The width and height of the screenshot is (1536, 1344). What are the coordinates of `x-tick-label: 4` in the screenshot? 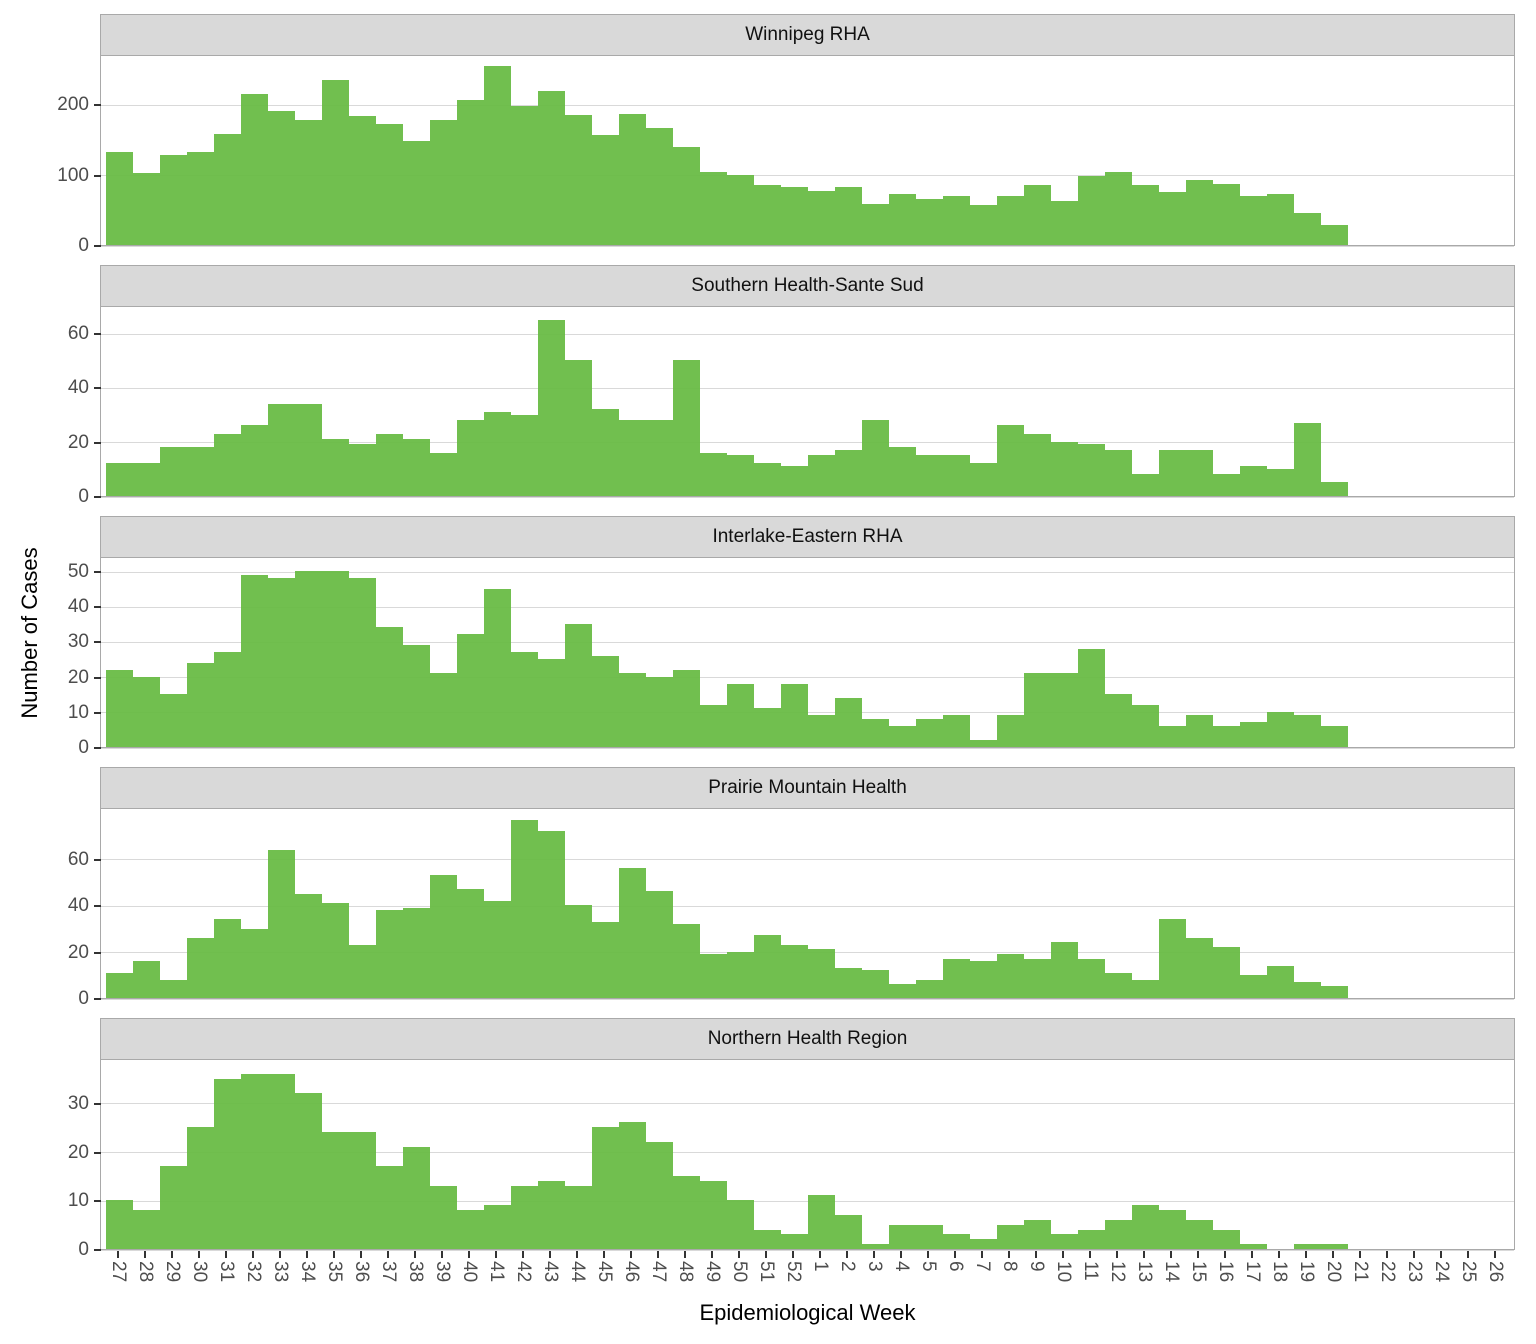 It's located at (901, 1266).